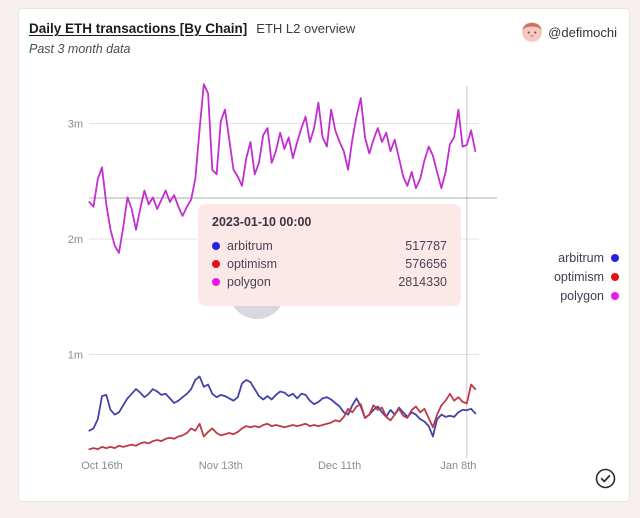 The width and height of the screenshot is (640, 518). Describe the element at coordinates (532, 32) in the screenshot. I see `mochi-face-avatar` at that location.